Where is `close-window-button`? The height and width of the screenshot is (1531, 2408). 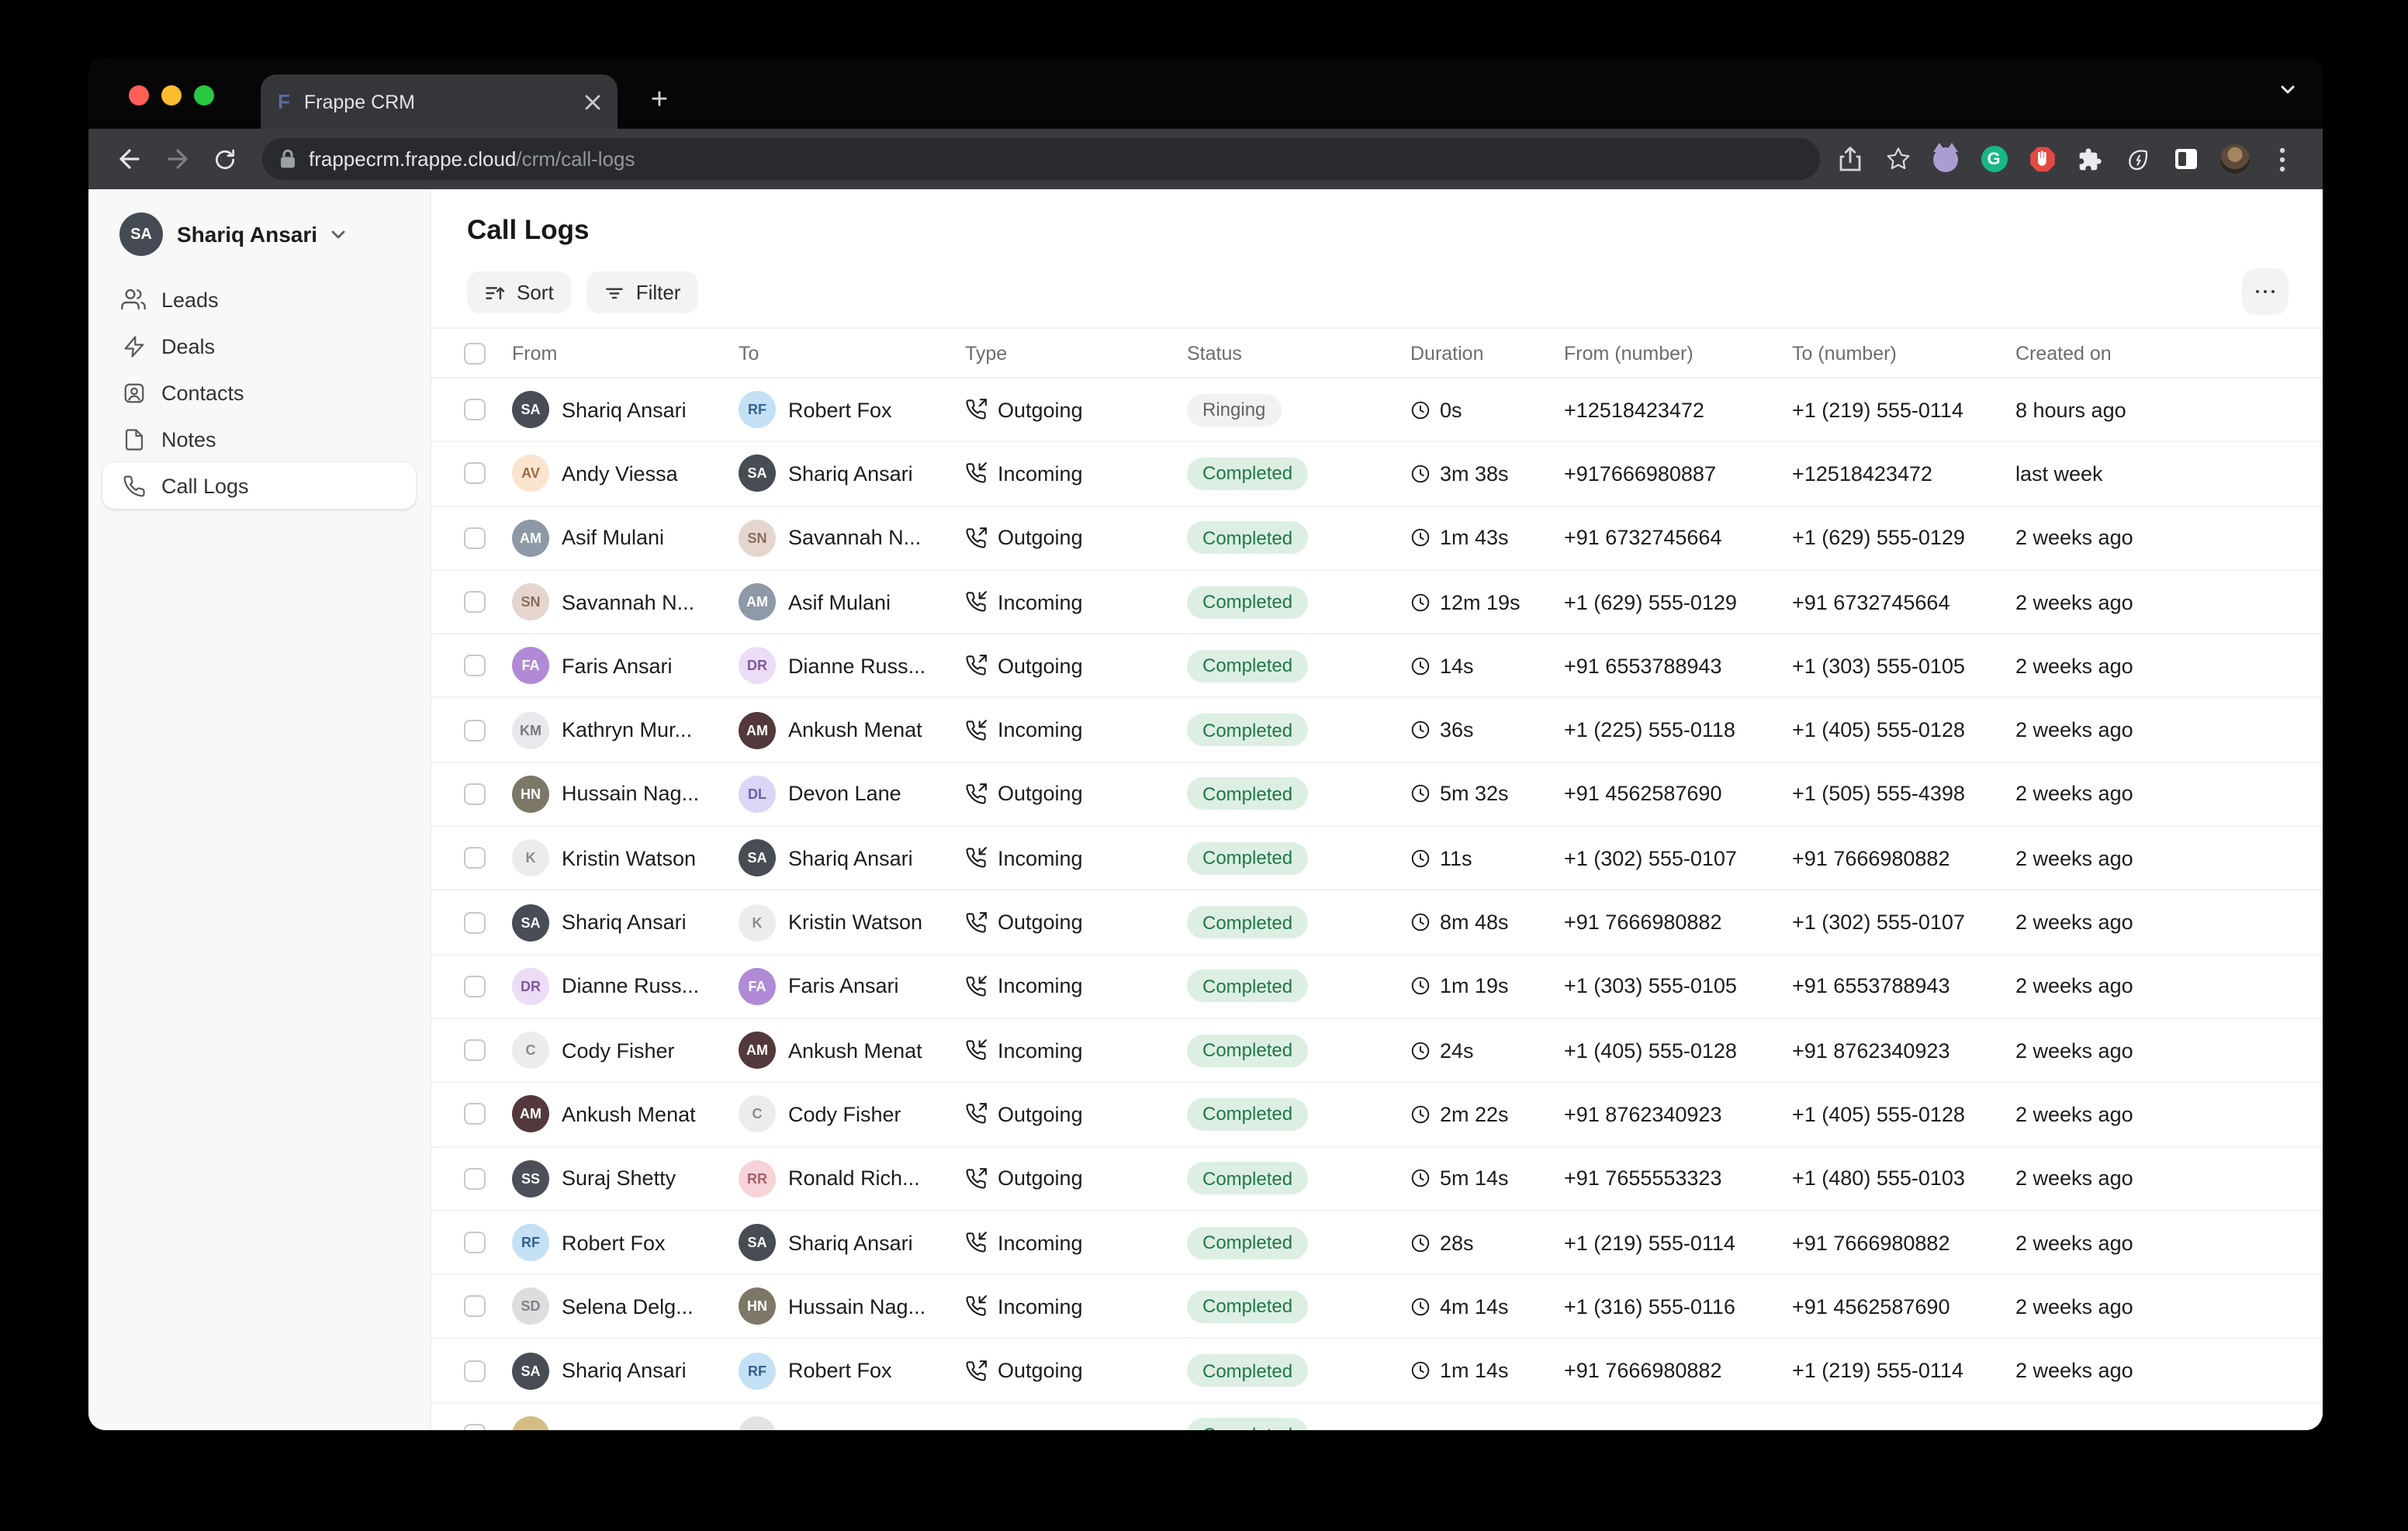
close-window-button is located at coordinates (139, 95).